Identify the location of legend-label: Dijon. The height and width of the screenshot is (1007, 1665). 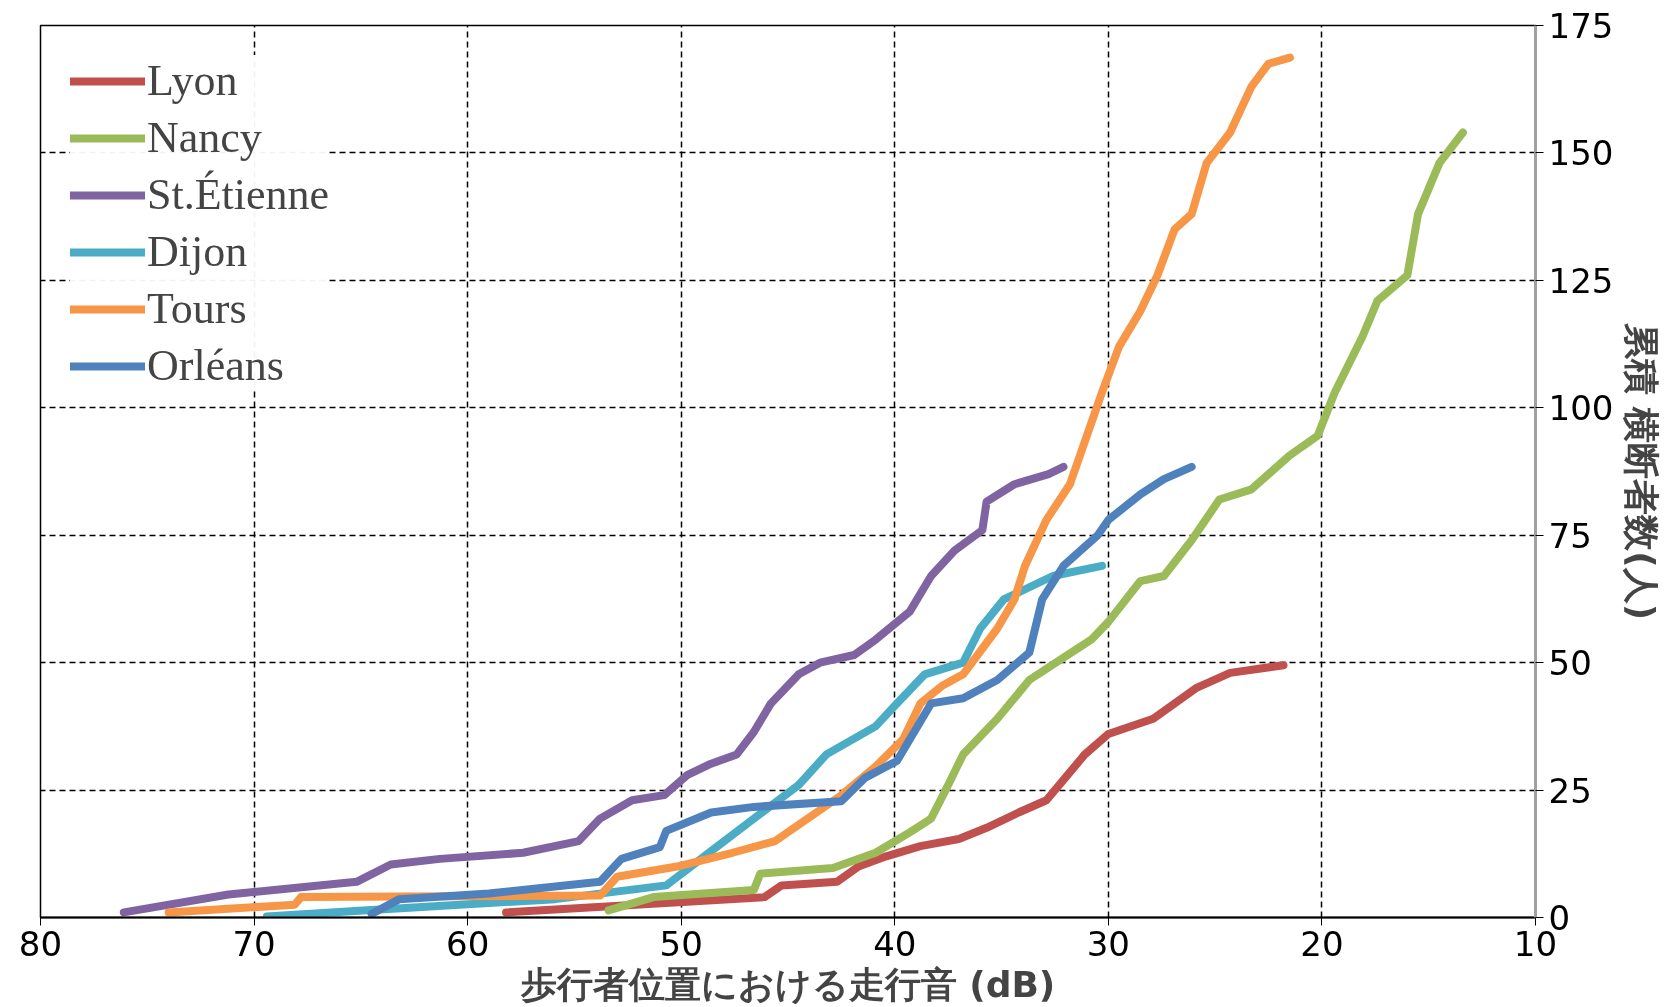
(197, 251).